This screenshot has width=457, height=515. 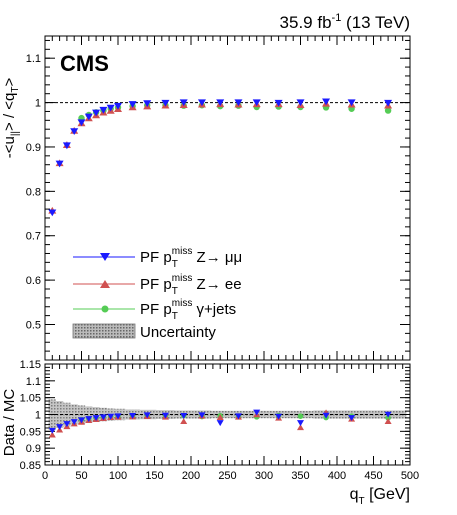 I want to click on legend-marker-ee, so click(x=105, y=284).